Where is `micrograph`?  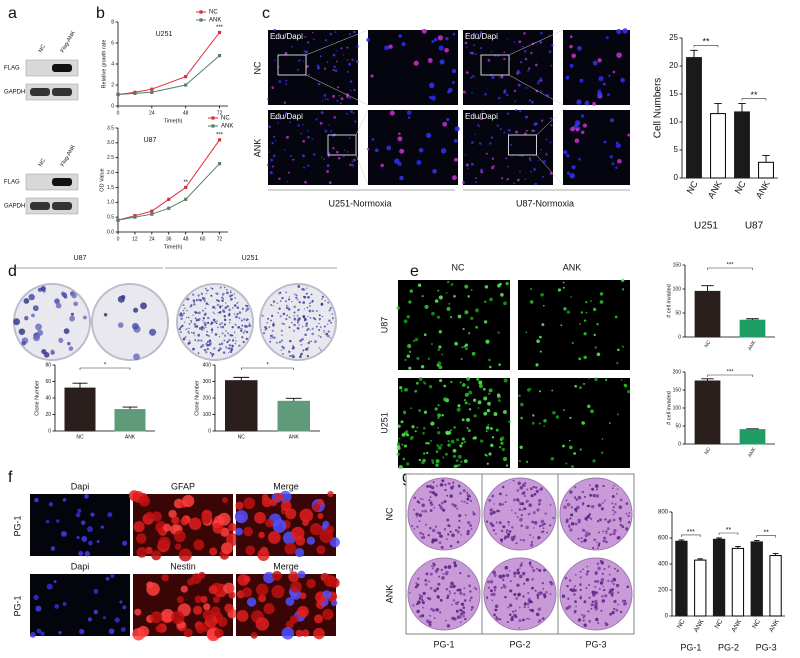
micrograph is located at coordinates (313, 147).